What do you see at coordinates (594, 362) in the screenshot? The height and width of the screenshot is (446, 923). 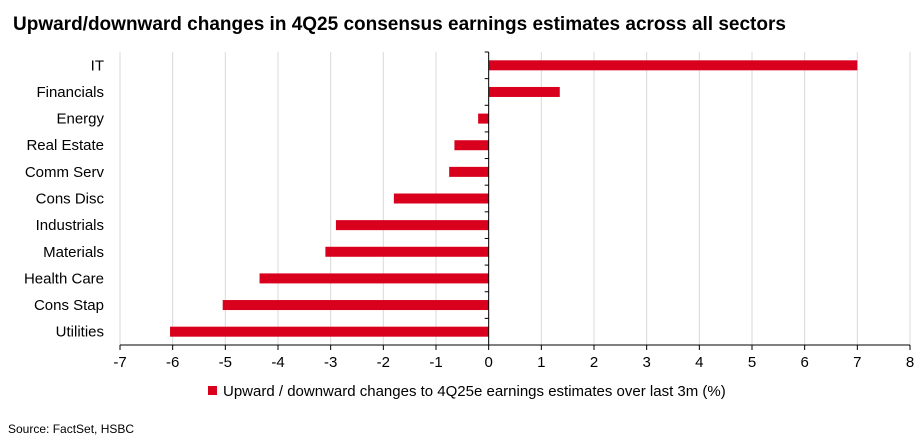 I see `x-tick-label: 2` at bounding box center [594, 362].